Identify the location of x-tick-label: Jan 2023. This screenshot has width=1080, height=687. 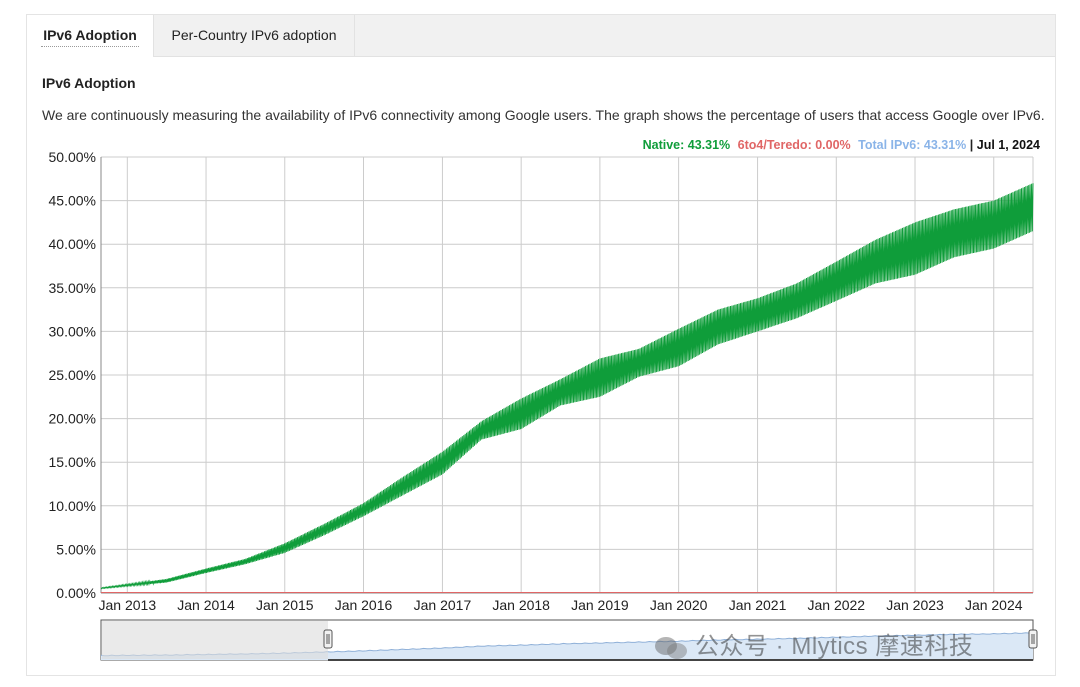
(915, 605).